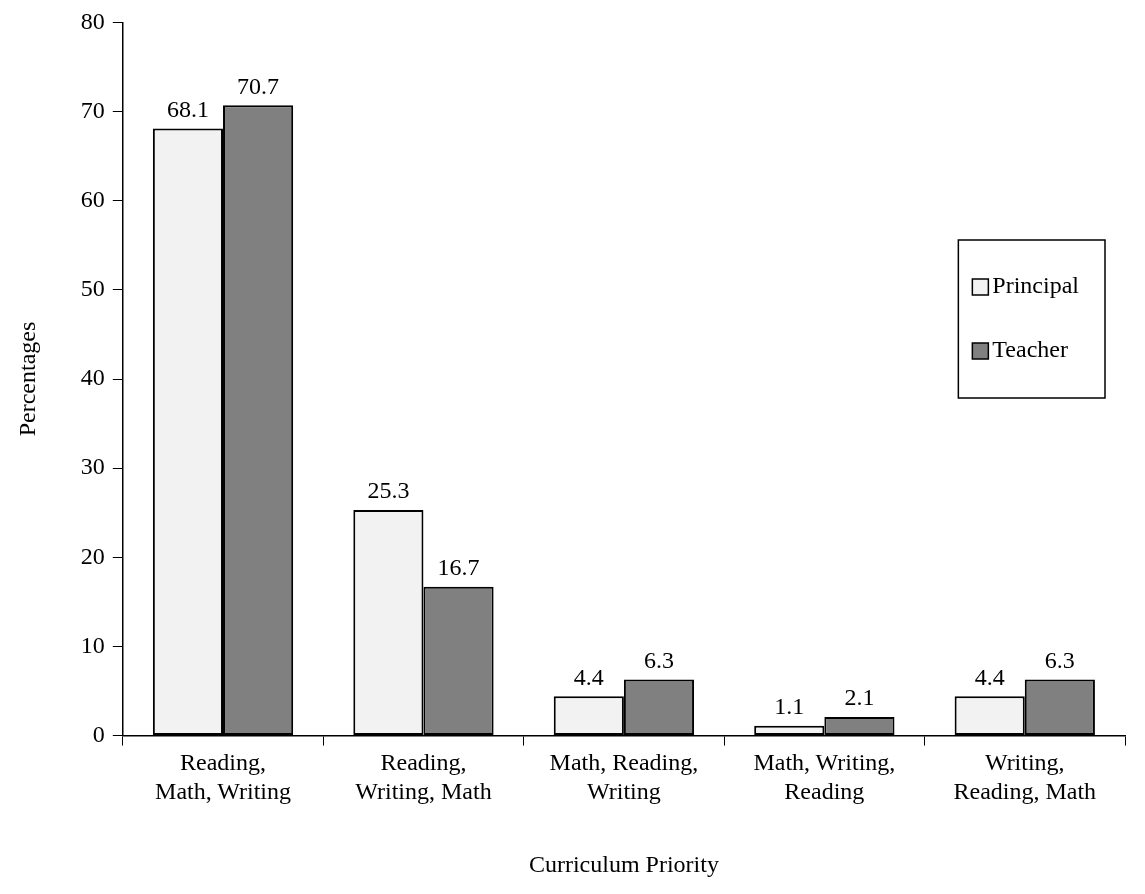 This screenshot has height=894, width=1145. Describe the element at coordinates (92, 288) in the screenshot. I see `y-tick-label: 50` at that location.